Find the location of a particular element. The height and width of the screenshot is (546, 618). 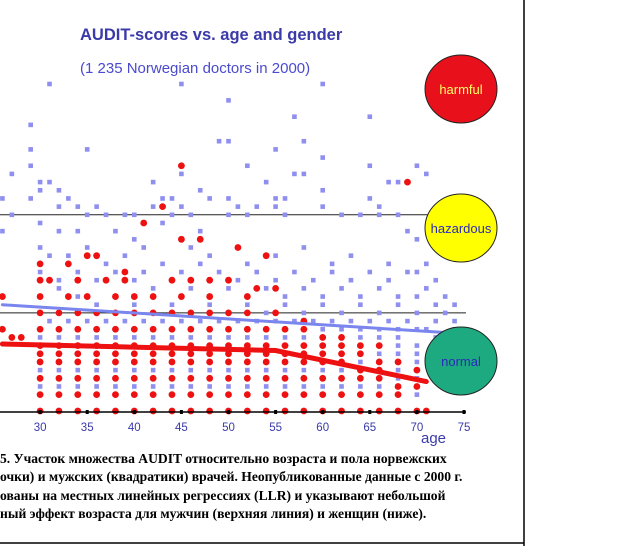

male-trend-line is located at coordinates (223, 319).